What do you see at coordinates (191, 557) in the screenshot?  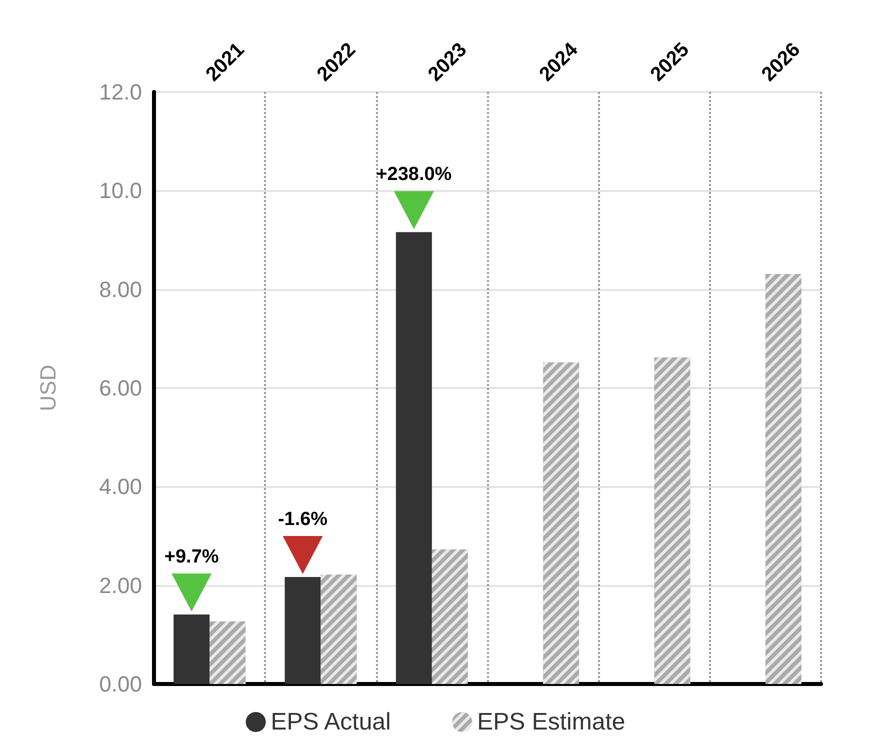 I see `annotation: +9.7%` at bounding box center [191, 557].